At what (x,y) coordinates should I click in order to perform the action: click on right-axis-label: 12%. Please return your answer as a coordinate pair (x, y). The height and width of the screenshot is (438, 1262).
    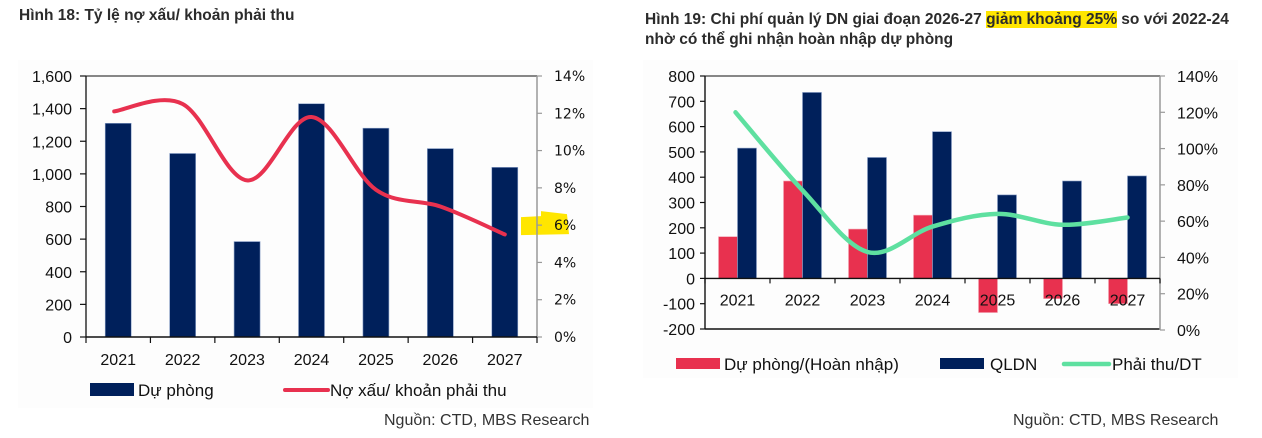
    Looking at the image, I should click on (569, 114).